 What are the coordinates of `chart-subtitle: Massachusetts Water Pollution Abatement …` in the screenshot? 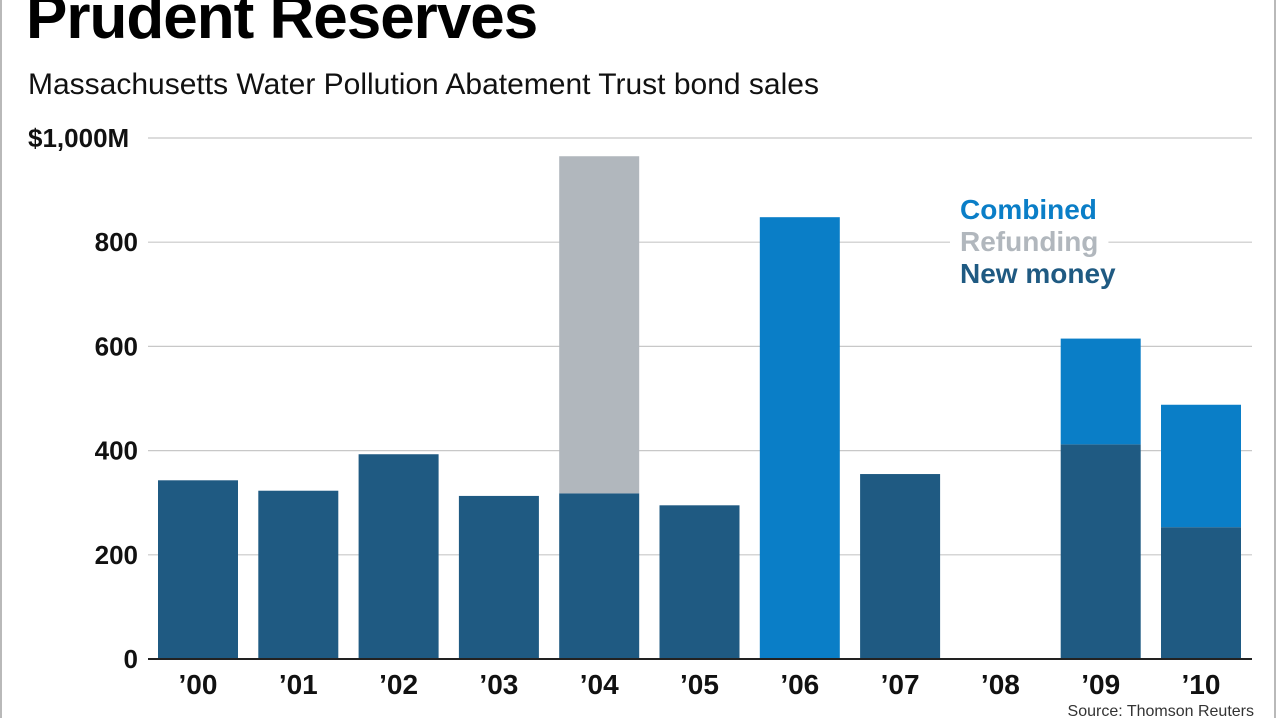 It's located at (423, 84).